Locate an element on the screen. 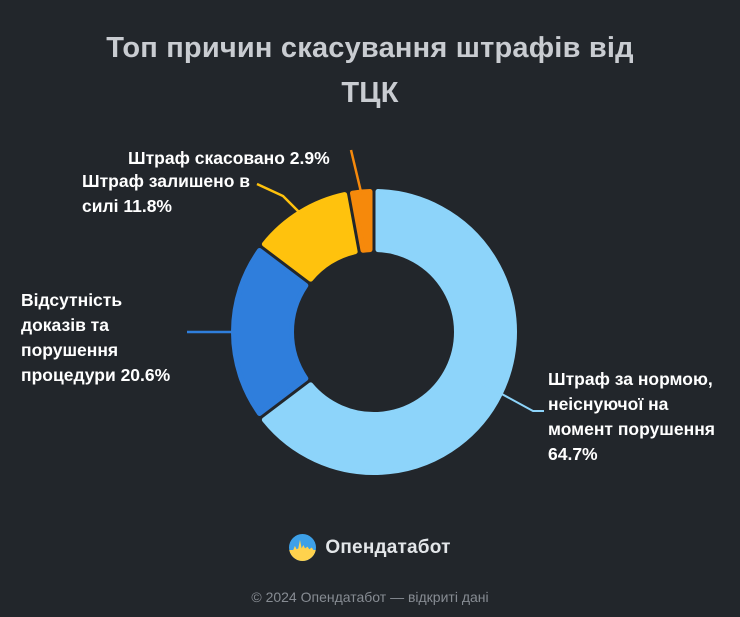 The height and width of the screenshot is (617, 740). brand-name: Опендатабот is located at coordinates (388, 547).